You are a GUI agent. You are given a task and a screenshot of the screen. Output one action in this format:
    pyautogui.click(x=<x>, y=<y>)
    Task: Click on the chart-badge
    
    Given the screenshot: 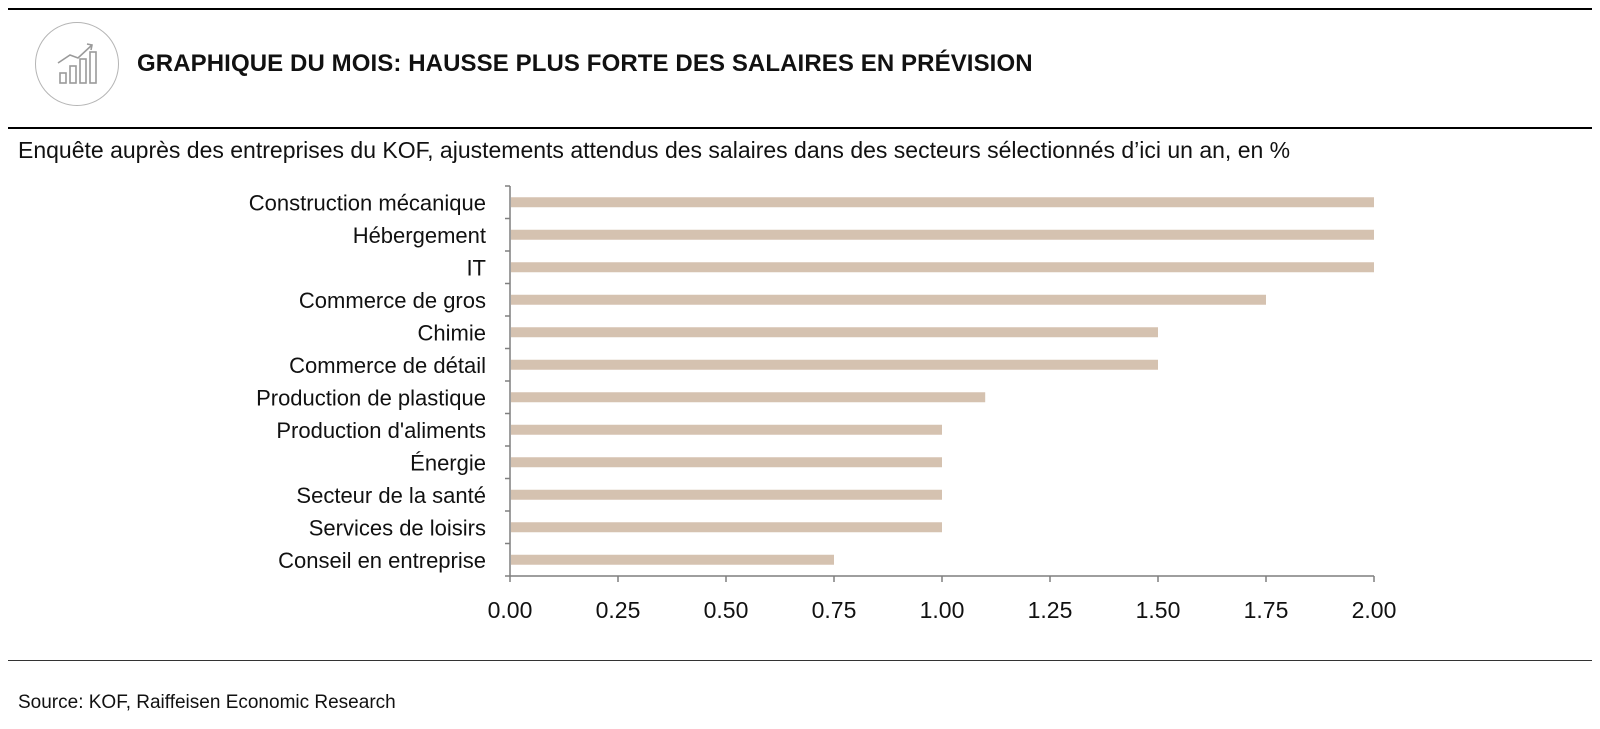 What is the action you would take?
    pyautogui.click(x=77, y=64)
    